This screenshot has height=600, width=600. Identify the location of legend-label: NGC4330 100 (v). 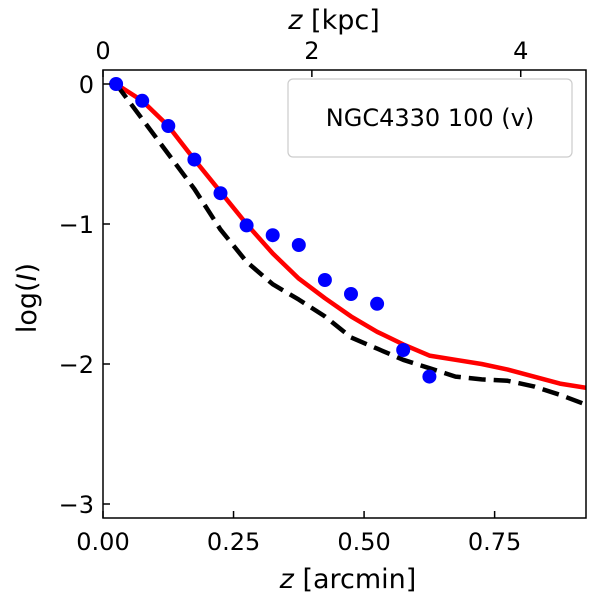
(430, 118).